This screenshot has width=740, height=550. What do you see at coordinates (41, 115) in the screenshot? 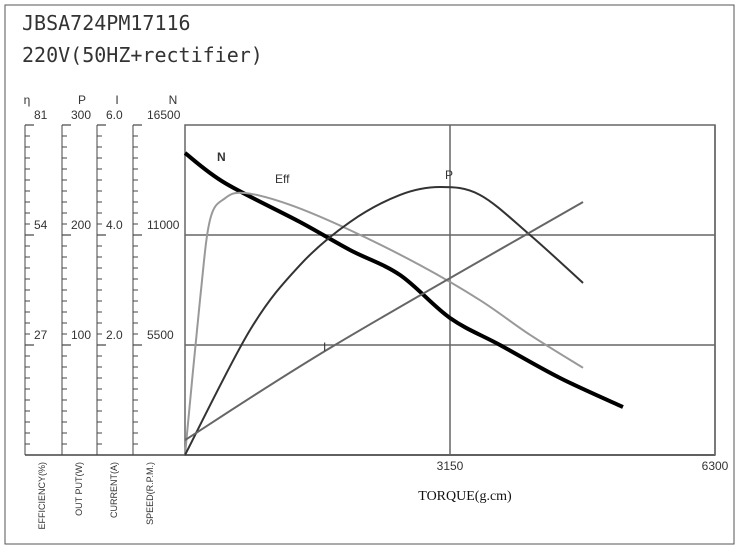
I see `y-tick-label: 81` at bounding box center [41, 115].